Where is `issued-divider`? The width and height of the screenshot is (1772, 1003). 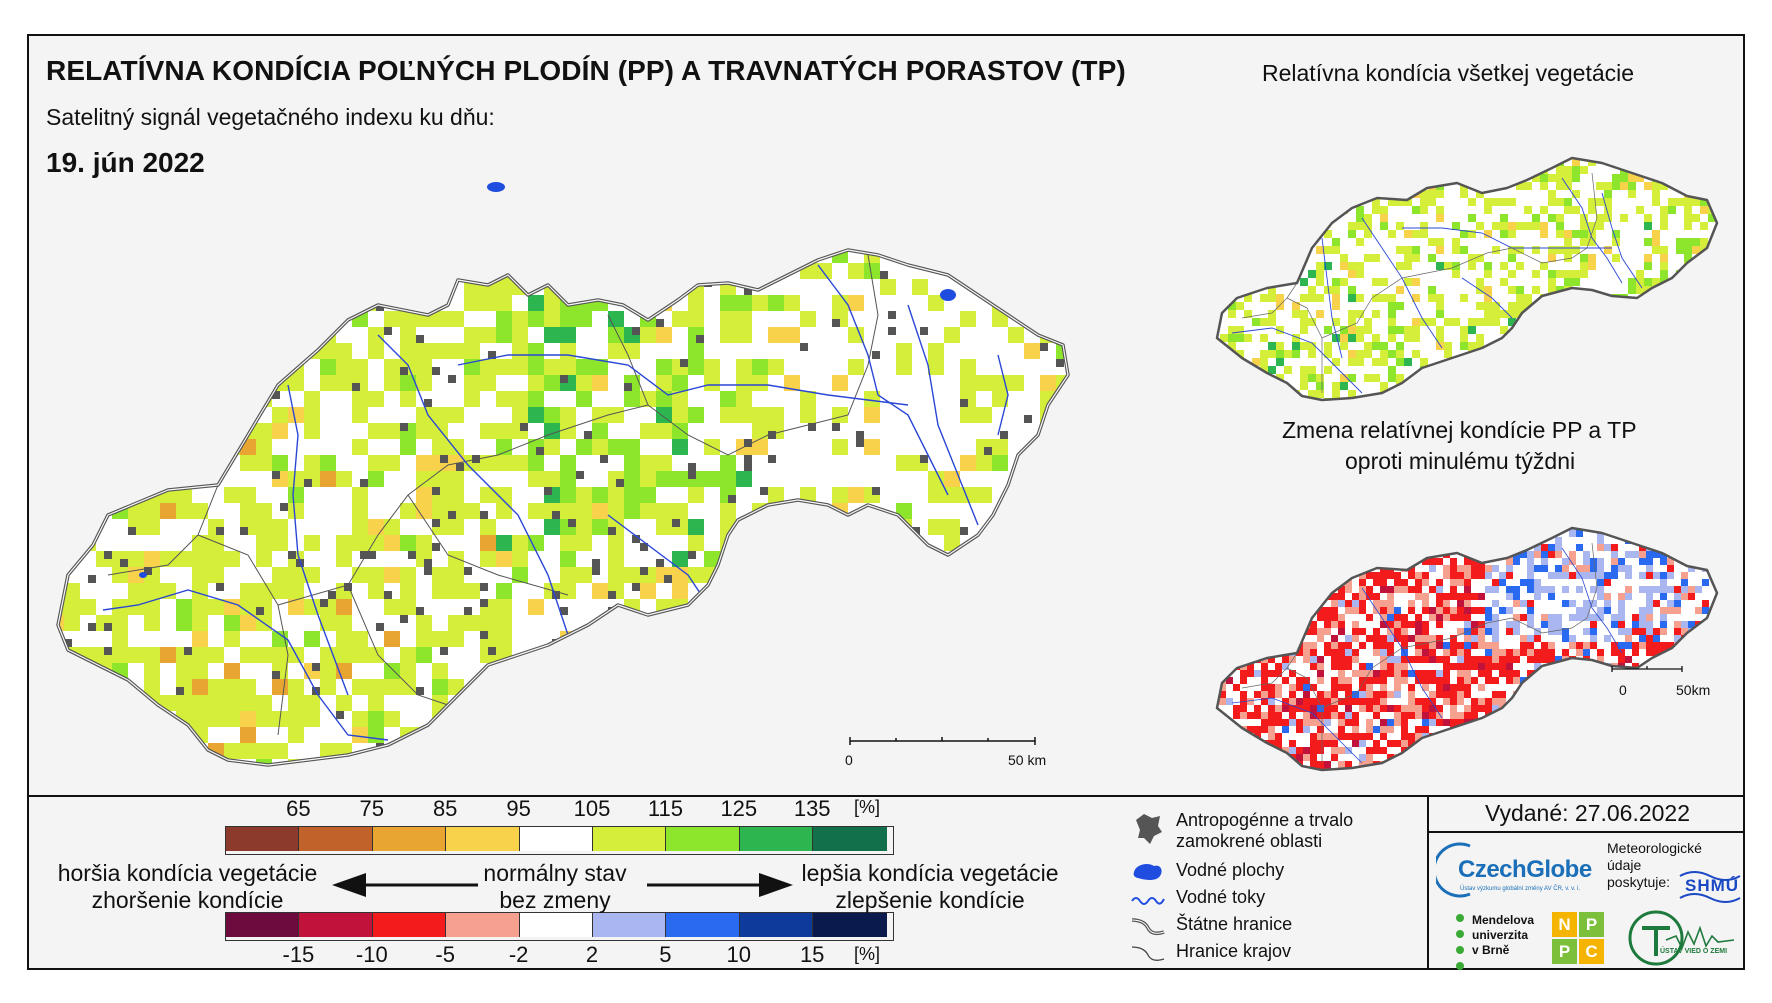 issued-divider is located at coordinates (1428, 882).